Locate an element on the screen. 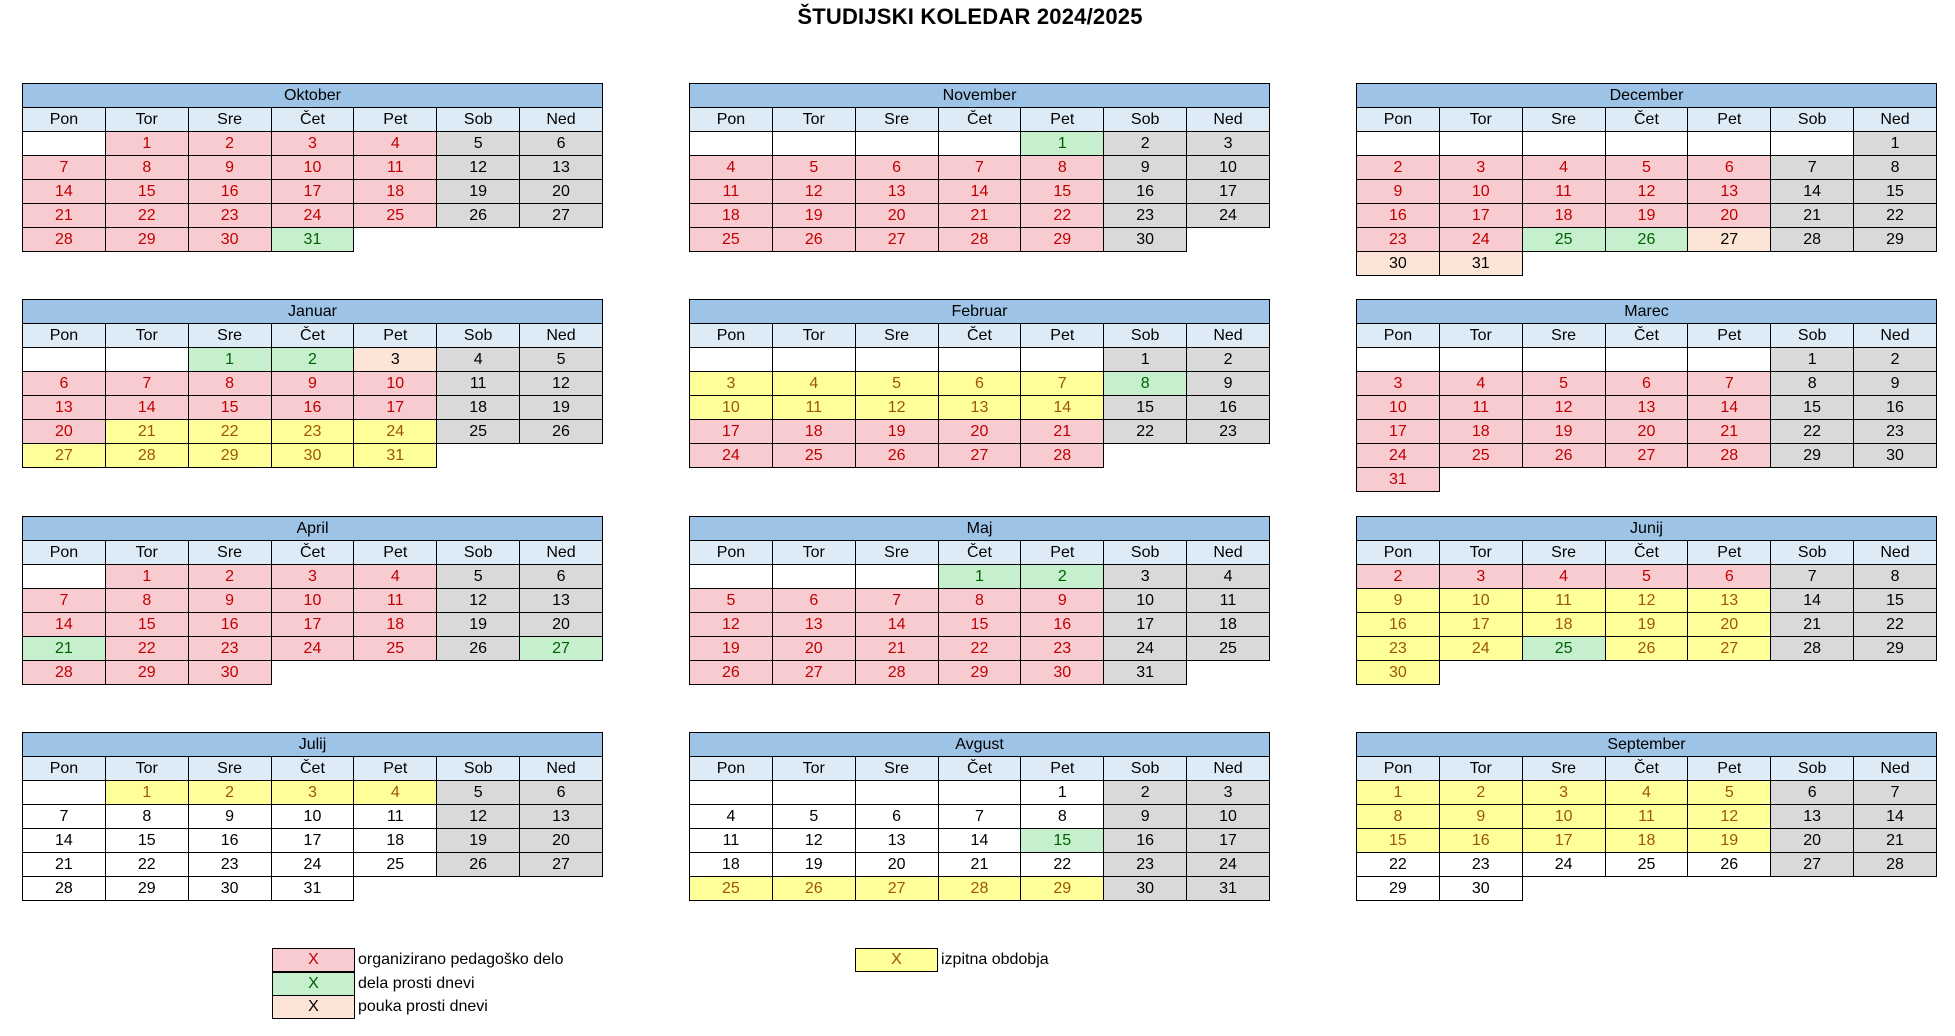  day-name: Sre is located at coordinates (229, 335).